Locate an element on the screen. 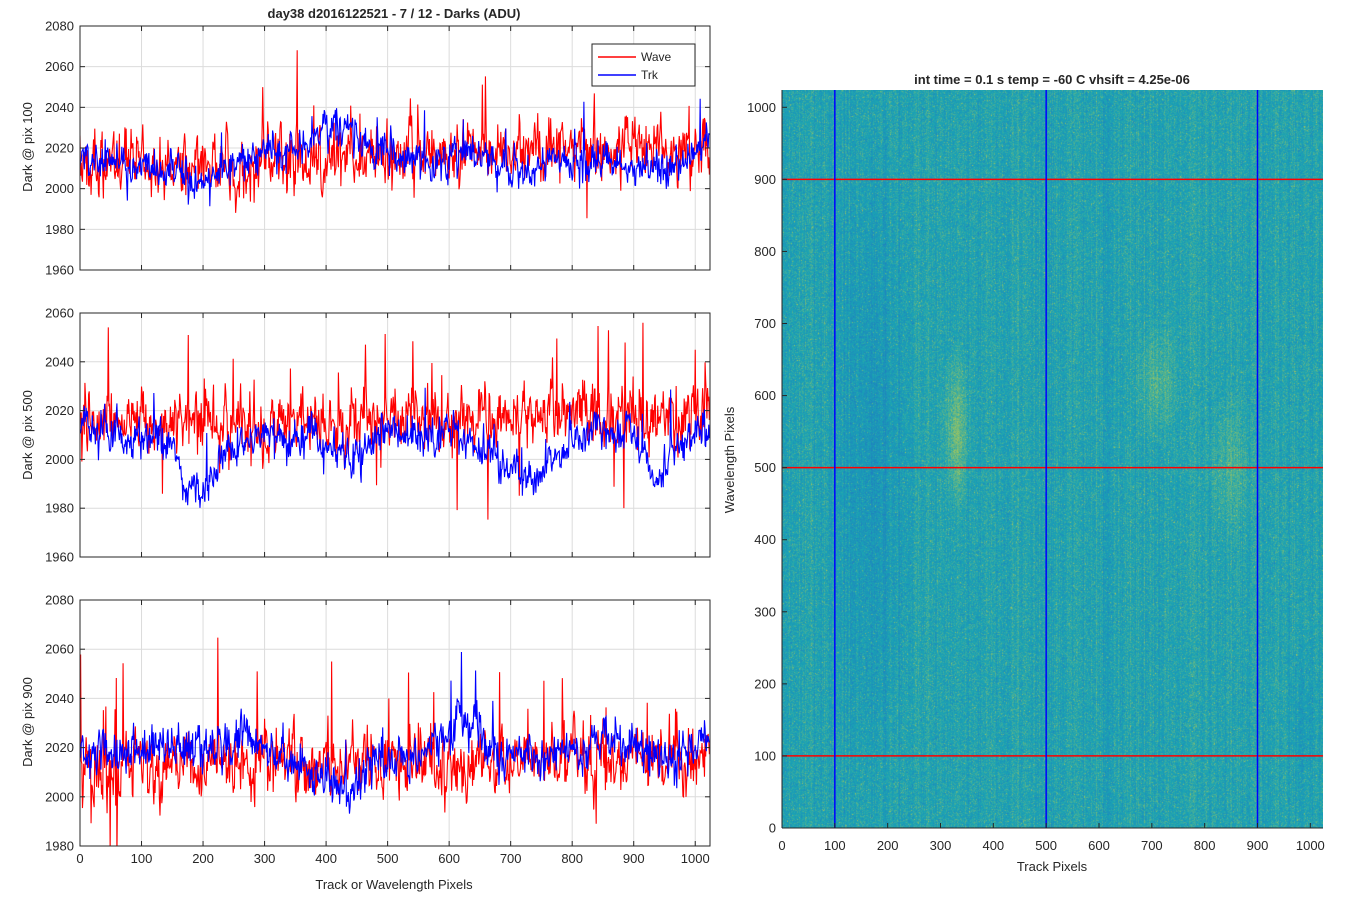 The width and height of the screenshot is (1350, 900). legend-label: Wave is located at coordinates (656, 57).